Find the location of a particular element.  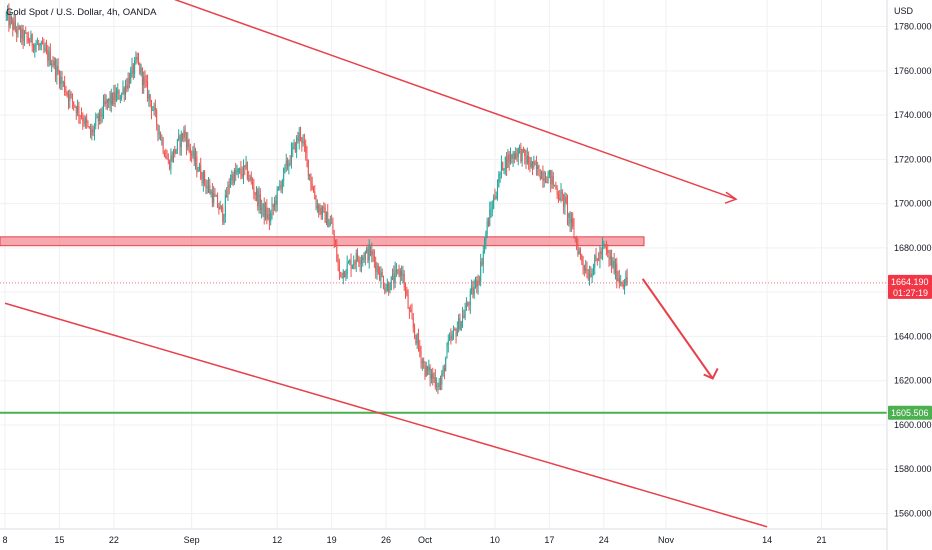

symbol-title: Gold Spot / U.S. Dollar, 4h, OANDA is located at coordinates (81, 12).